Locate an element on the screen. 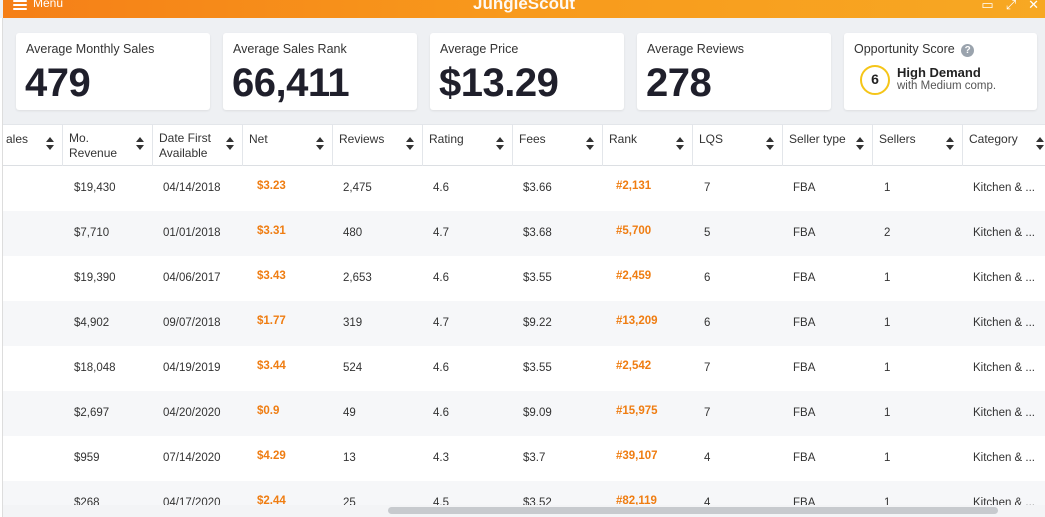  minimize-icon: ▭ is located at coordinates (987, 6).